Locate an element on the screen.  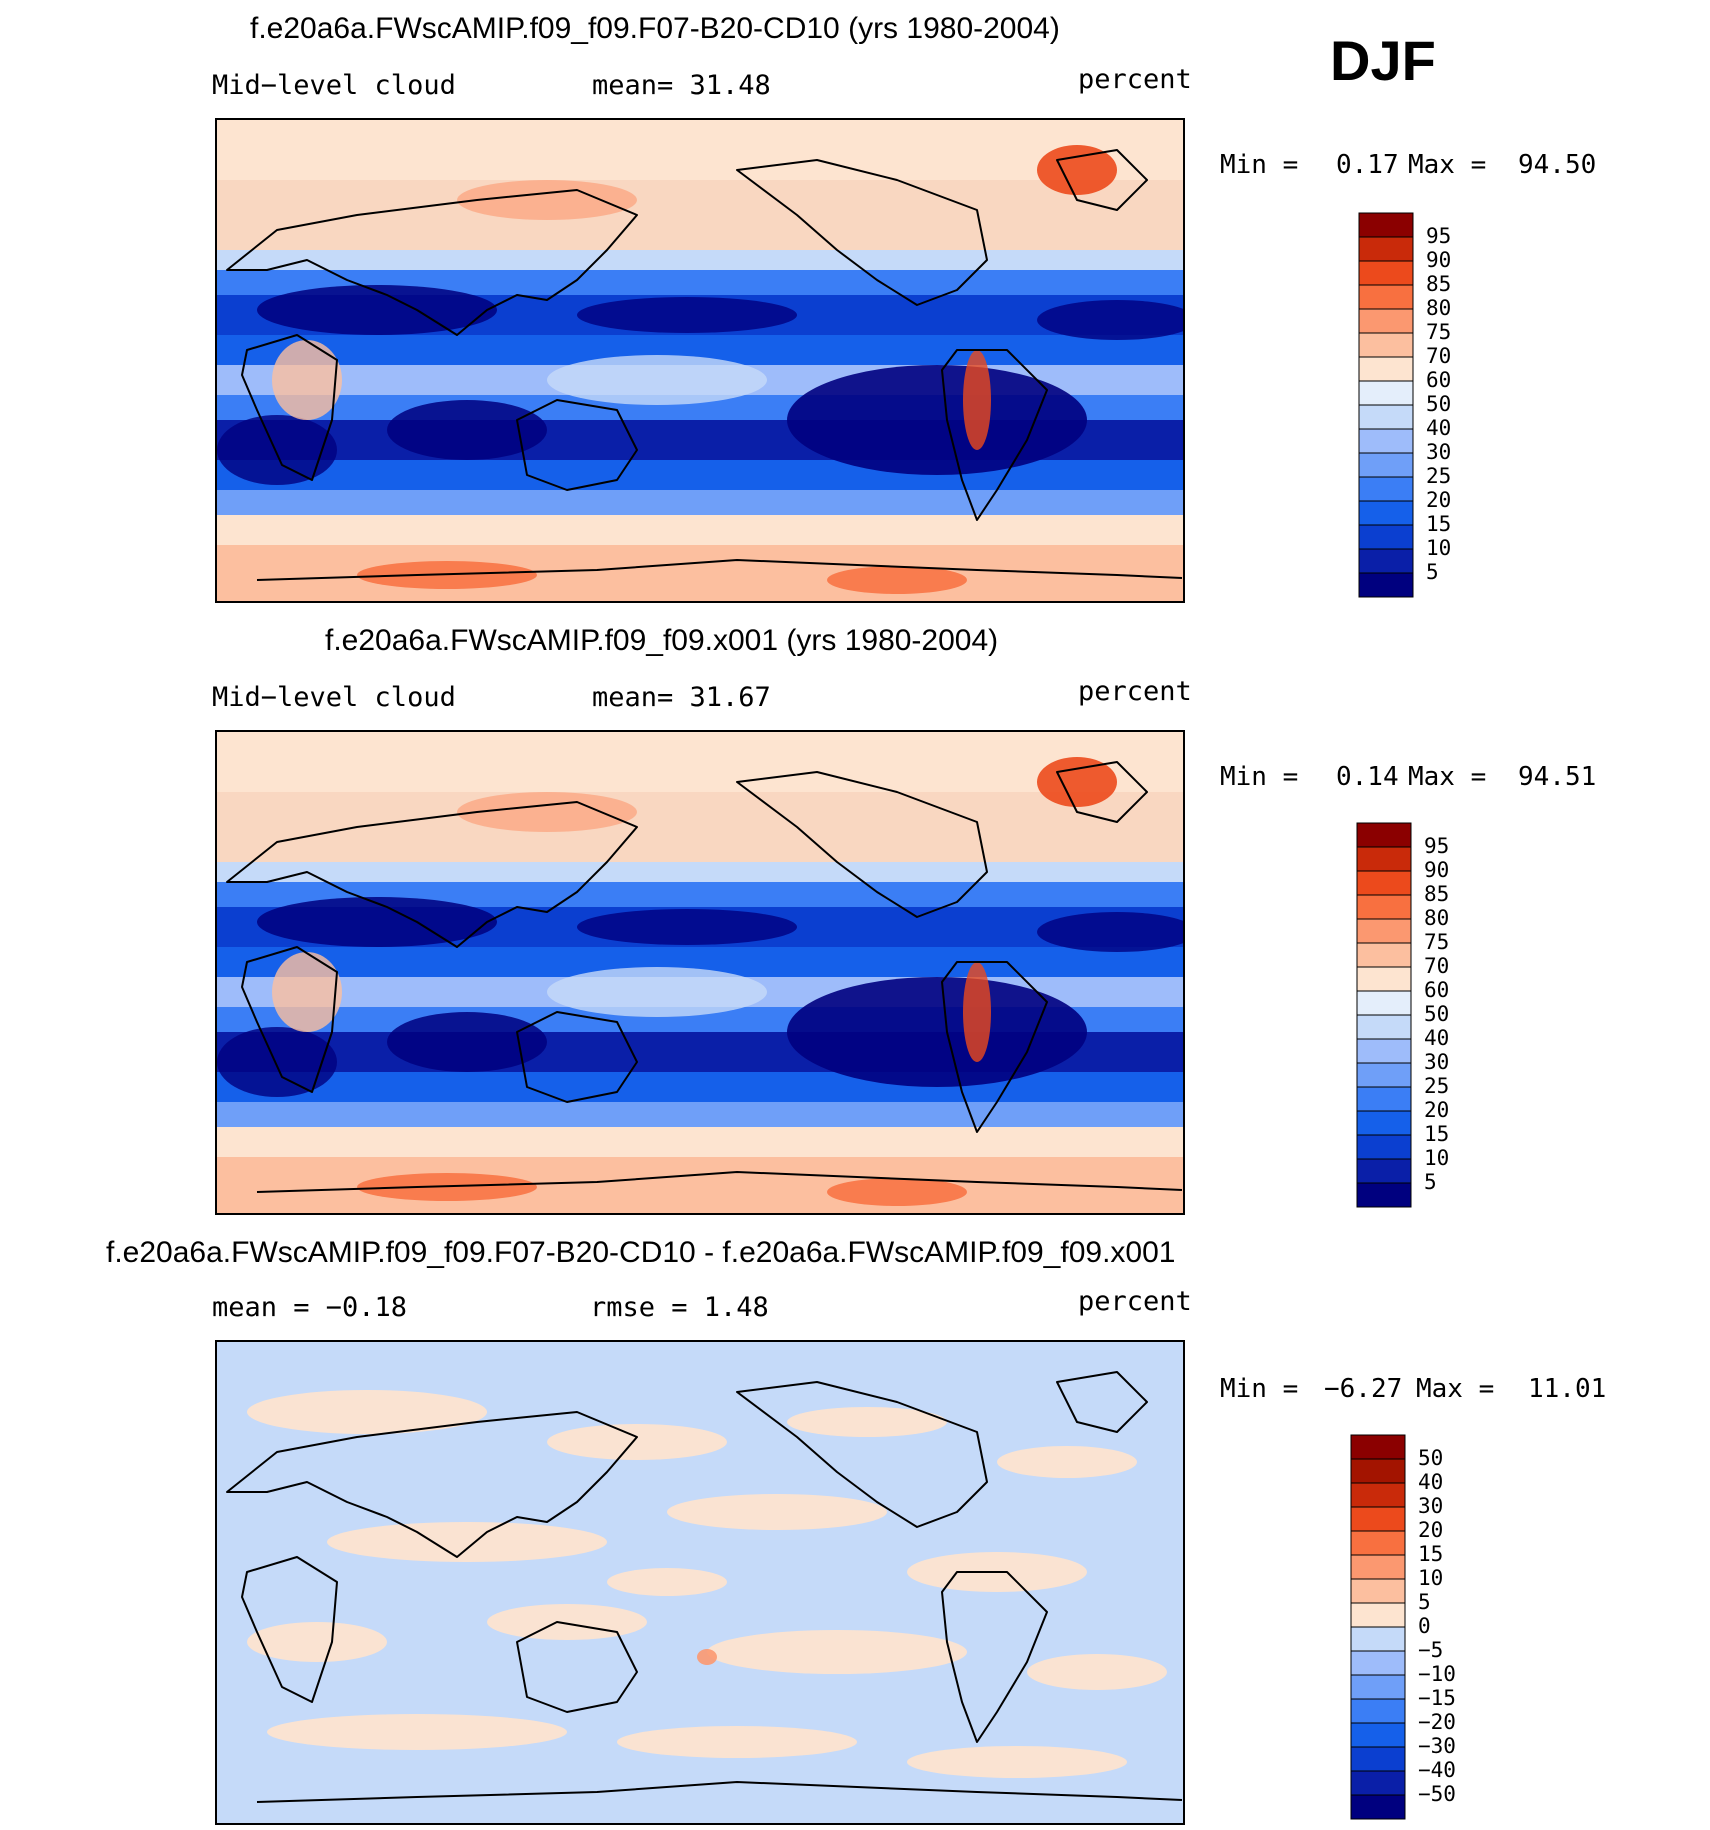
colorbar-tick-label: −15 is located at coordinates (1437, 1698).